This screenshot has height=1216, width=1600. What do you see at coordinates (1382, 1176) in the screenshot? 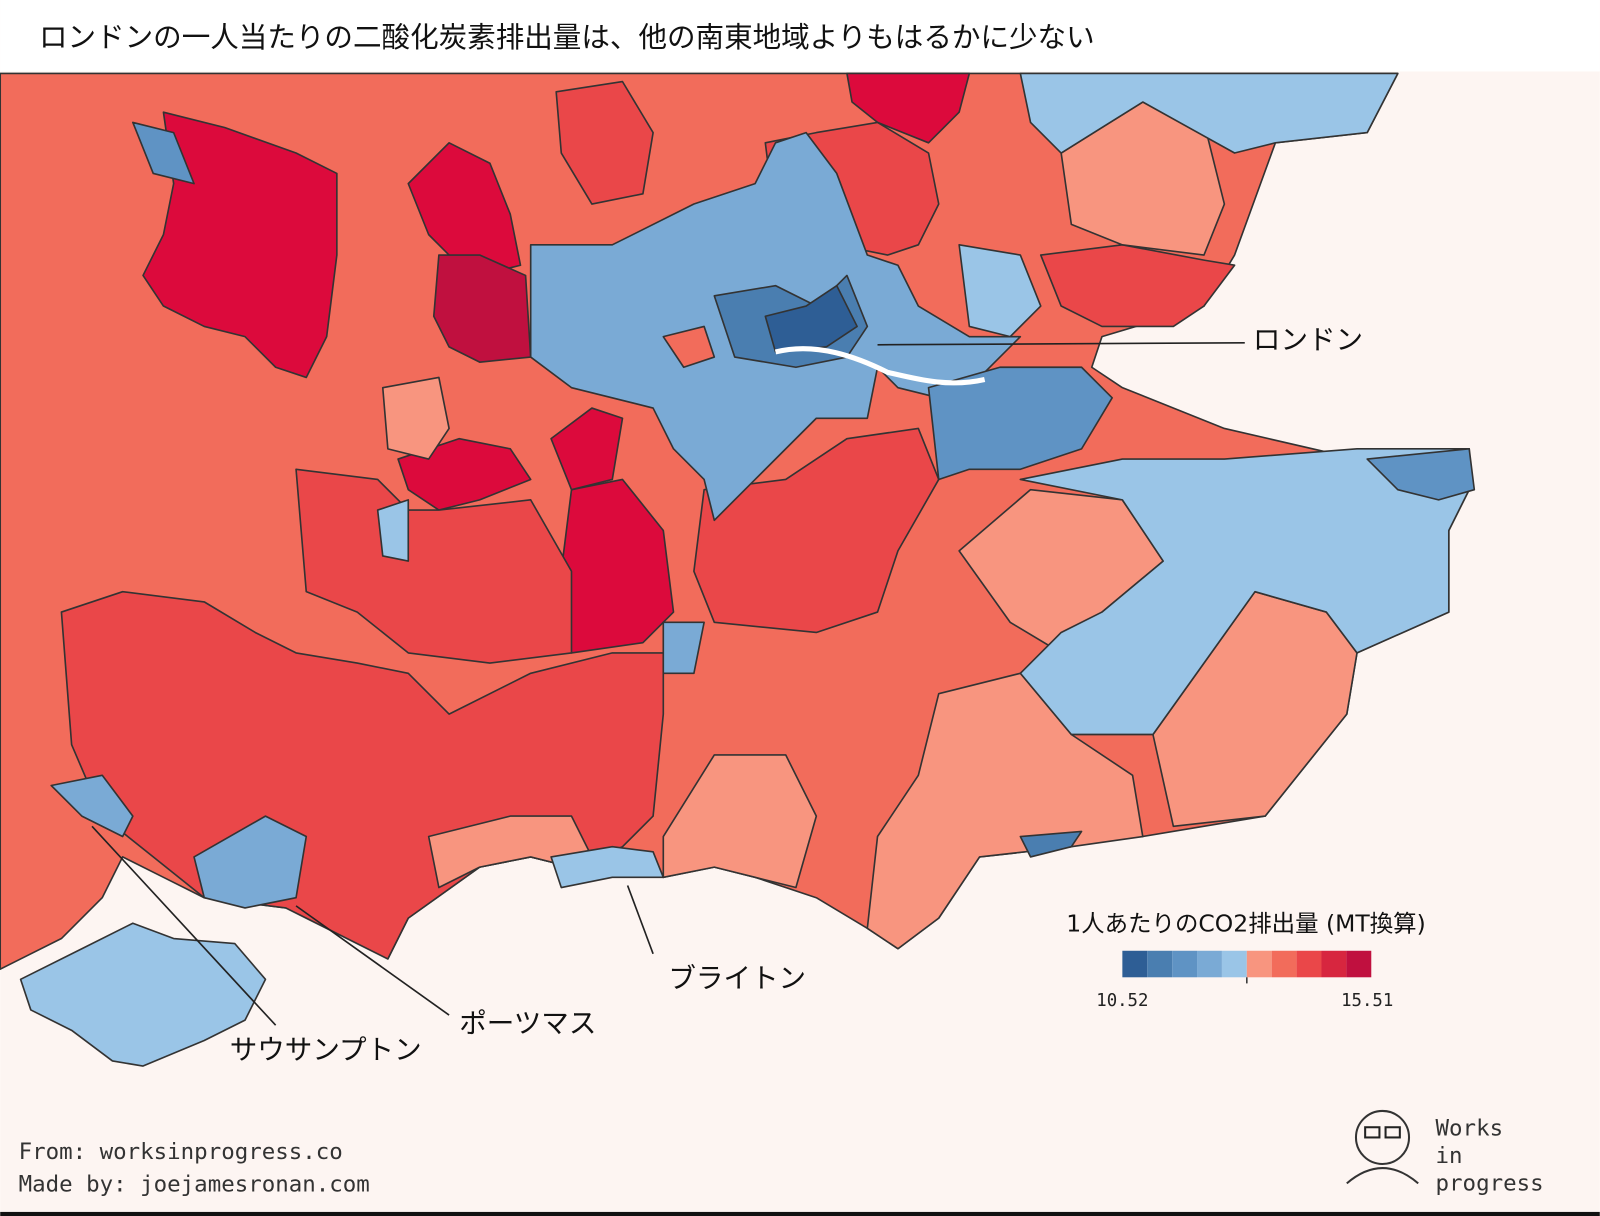
I see `logo-shoulders` at bounding box center [1382, 1176].